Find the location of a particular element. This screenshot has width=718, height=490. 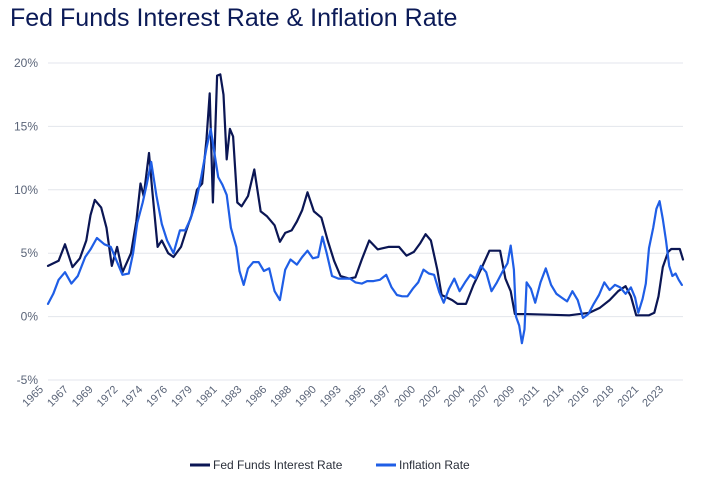

x-tick-label: 2018 is located at coordinates (604, 397).